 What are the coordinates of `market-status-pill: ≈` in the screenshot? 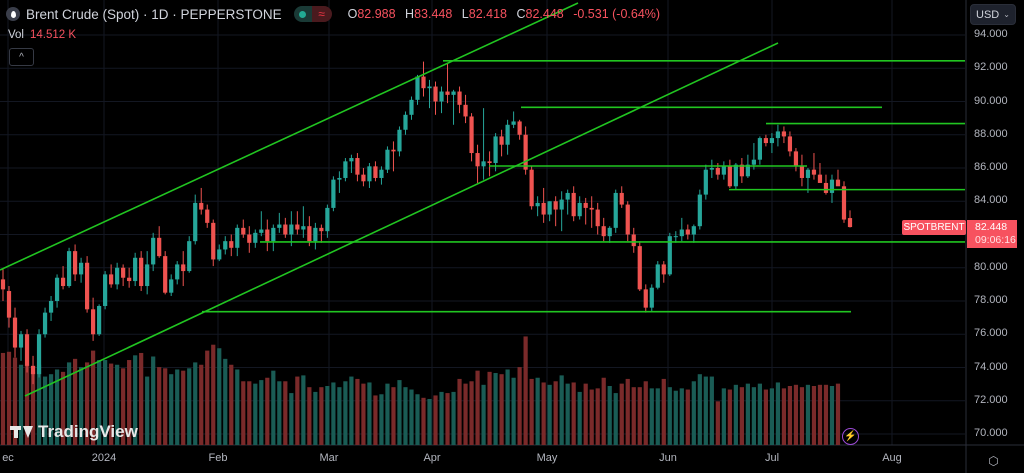 It's located at (312, 14).